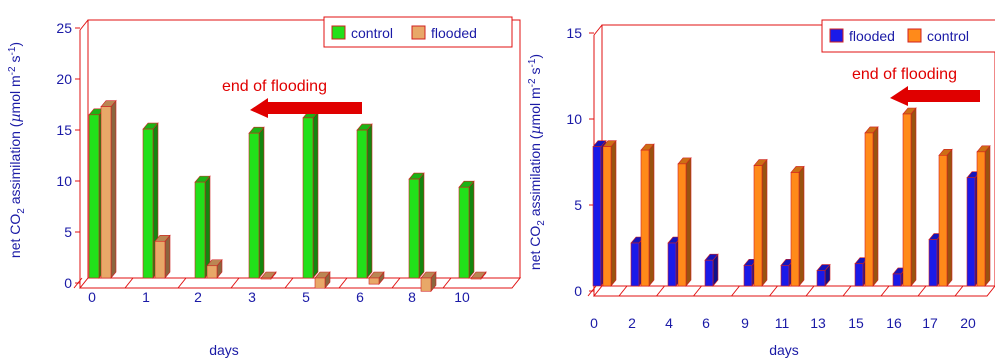  I want to click on x-tick-label: 13, so click(818, 323).